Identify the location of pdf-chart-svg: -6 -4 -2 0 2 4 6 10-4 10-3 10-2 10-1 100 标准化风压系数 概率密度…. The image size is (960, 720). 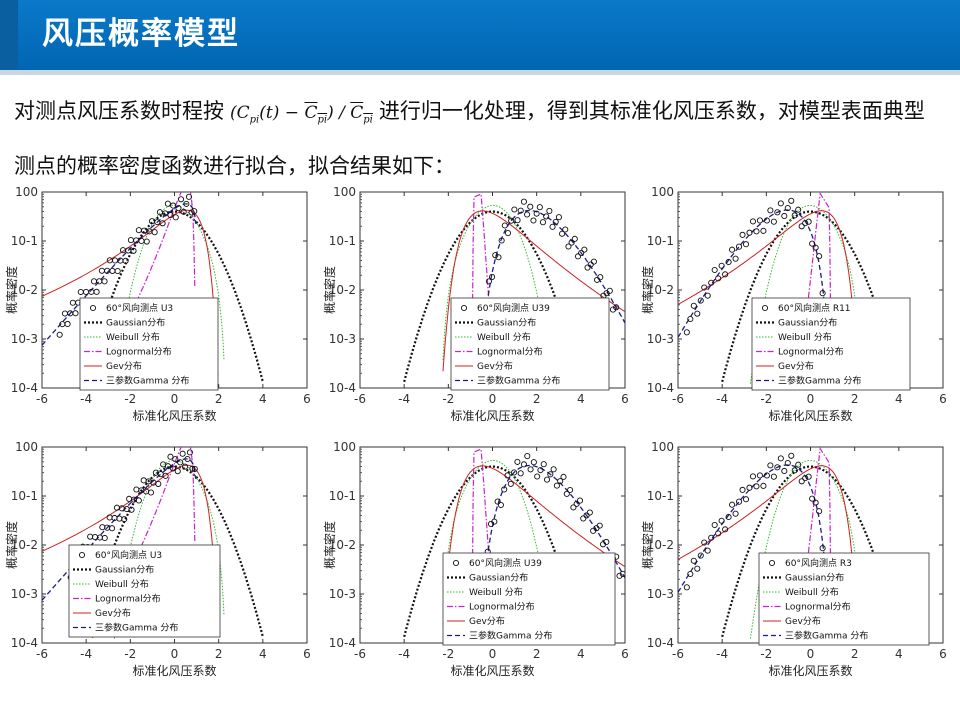
(475, 304).